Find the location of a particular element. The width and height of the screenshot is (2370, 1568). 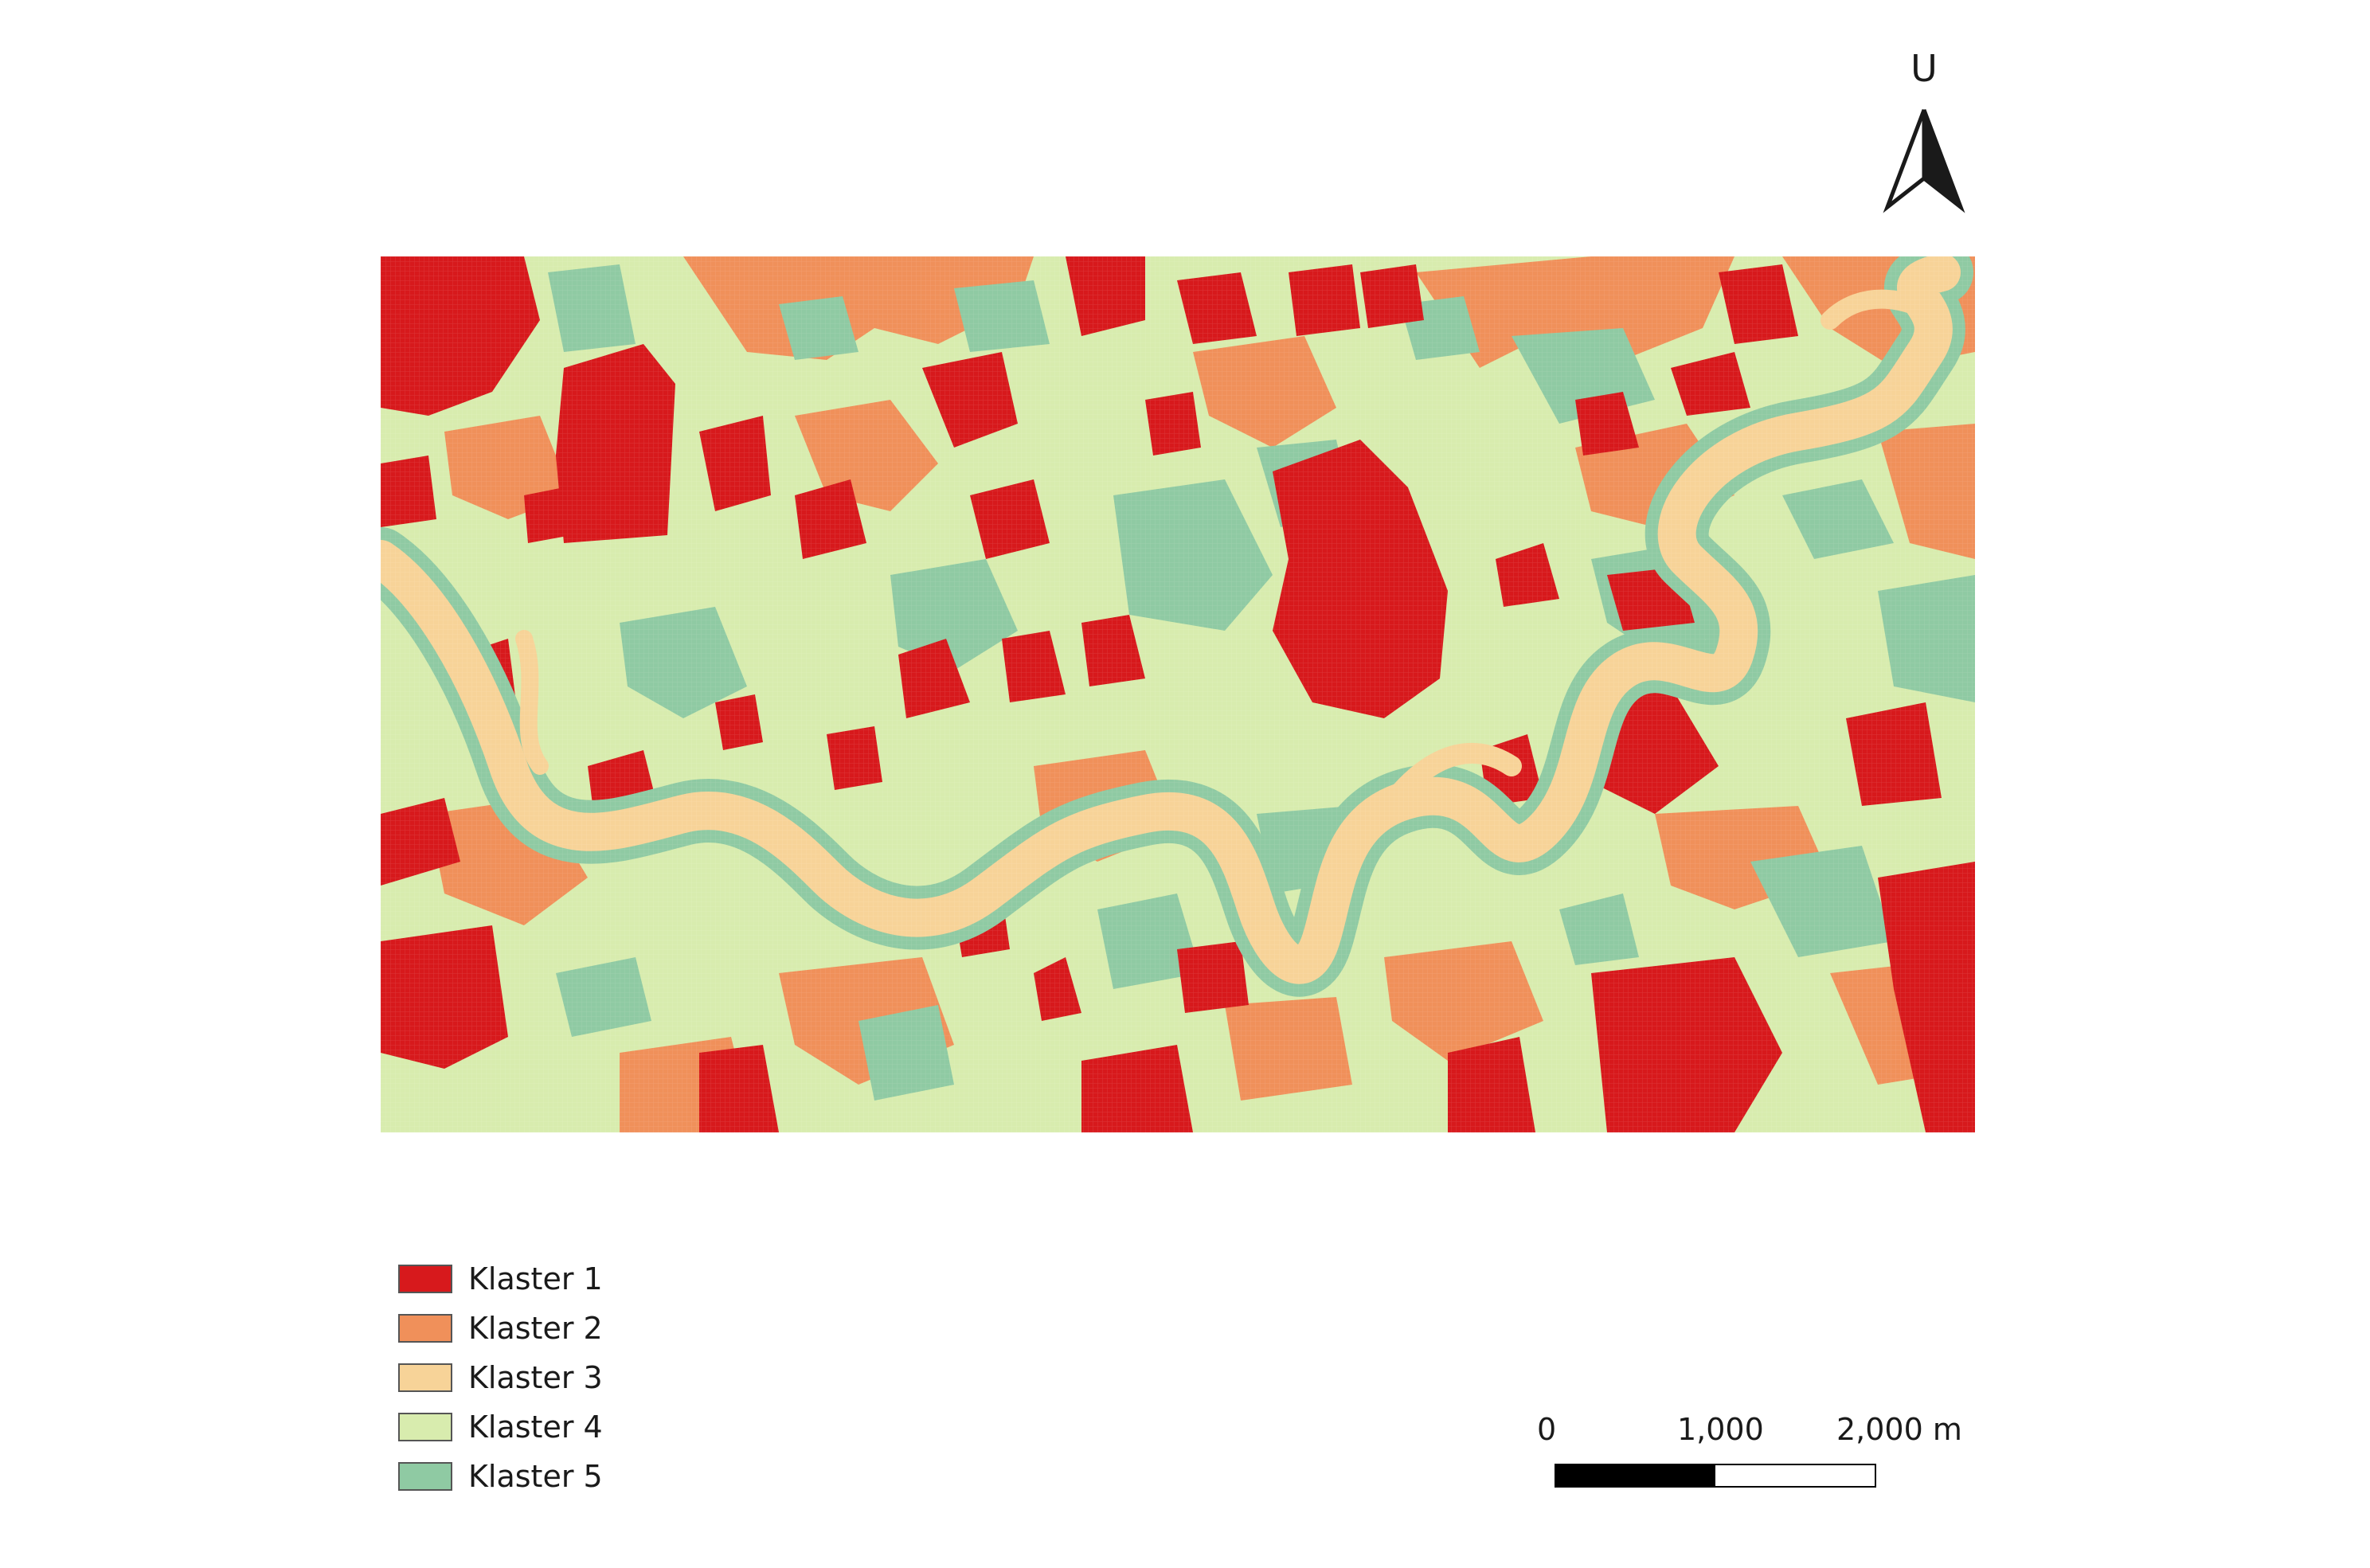

legend-label: Klaster 1 is located at coordinates (535, 1278).